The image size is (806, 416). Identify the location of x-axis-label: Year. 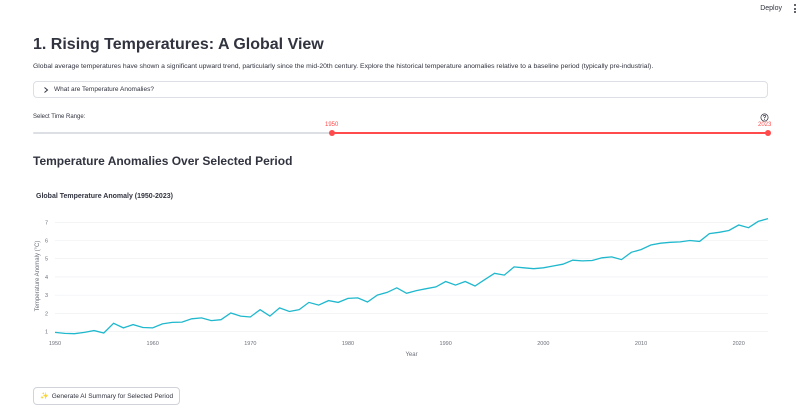
(411, 355).